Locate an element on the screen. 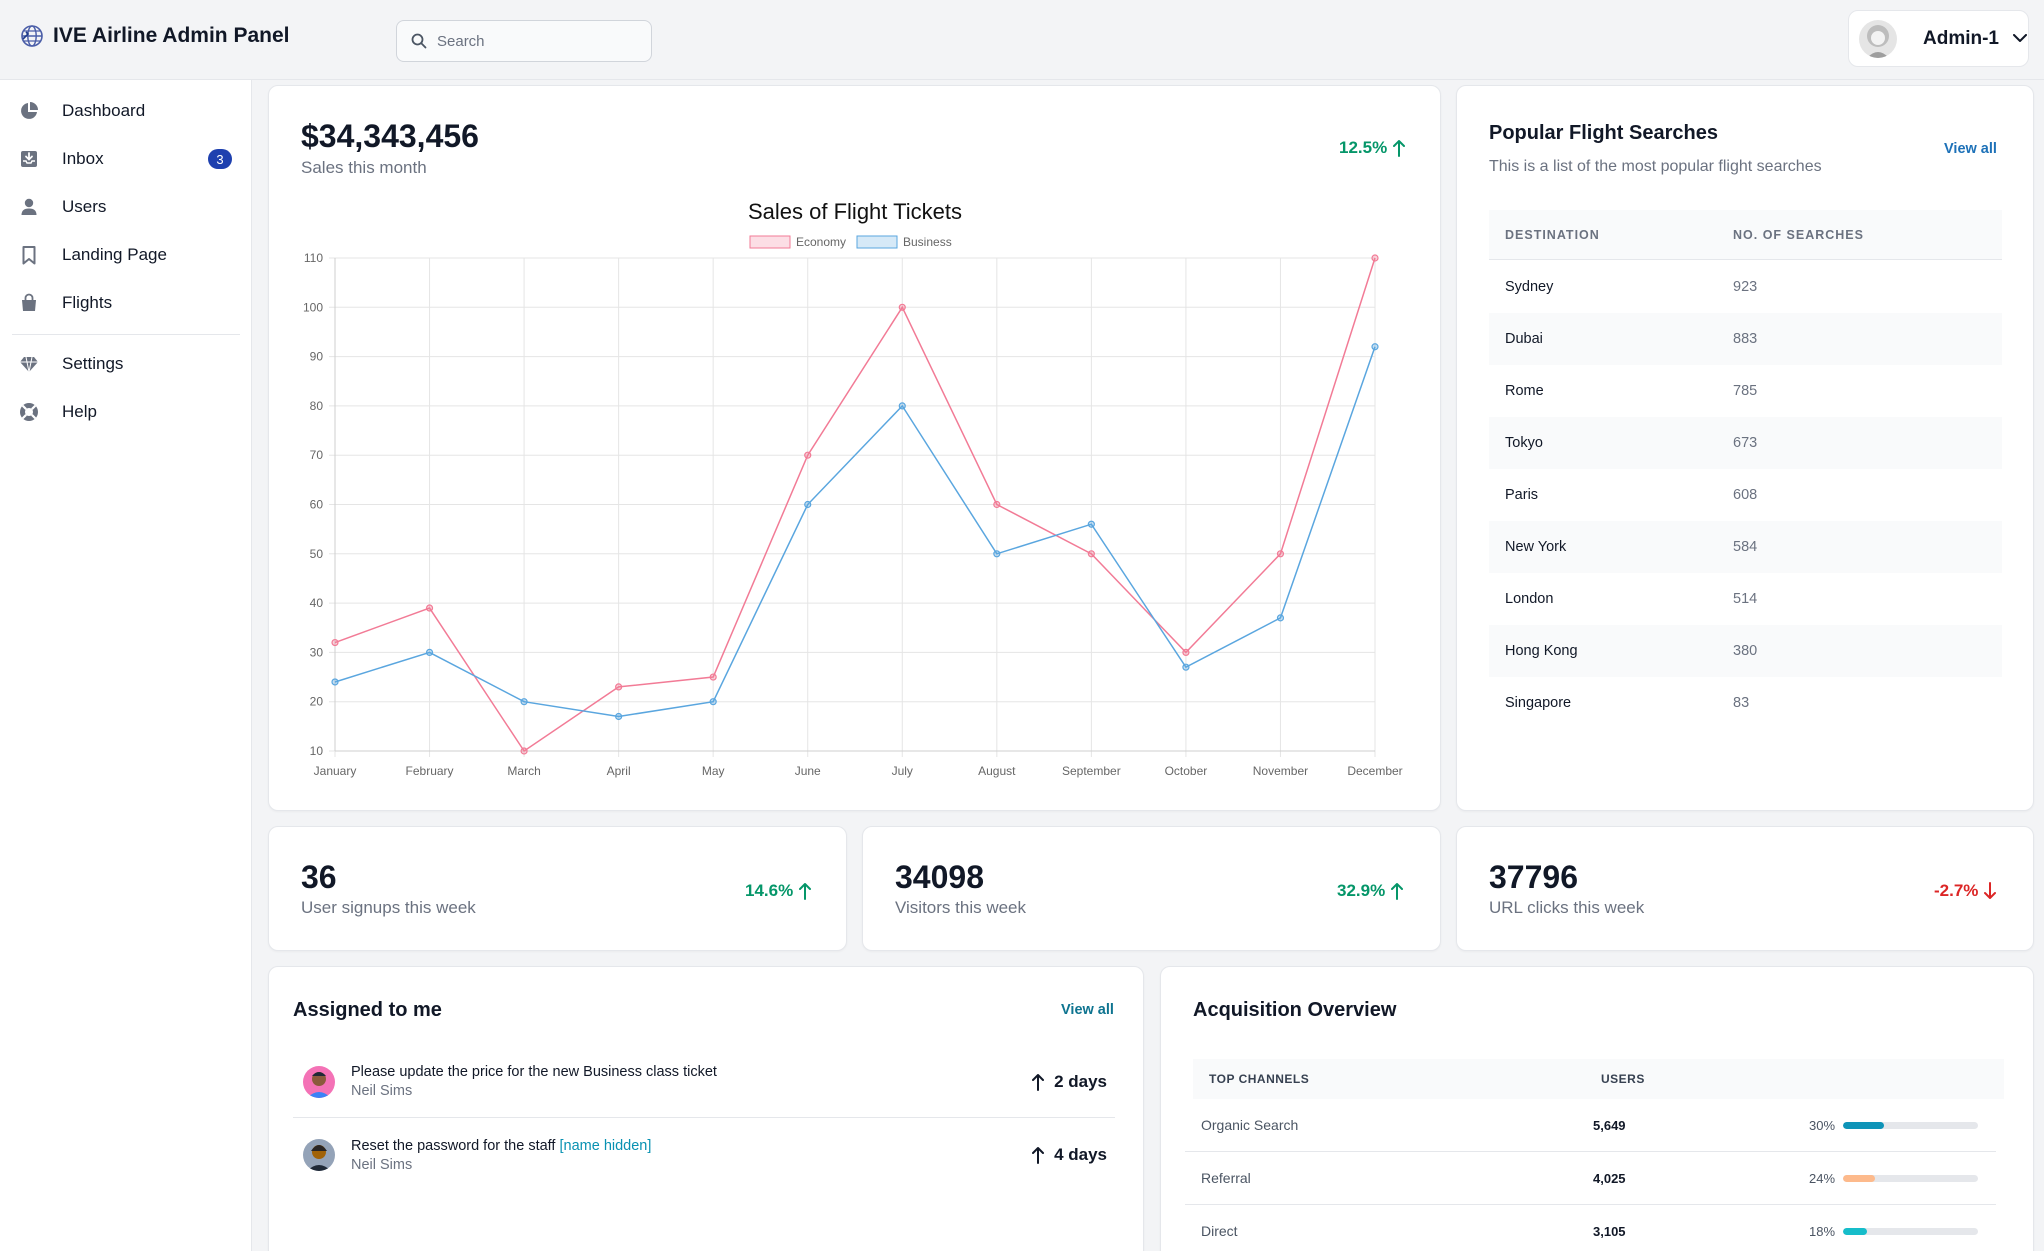  col-users: Users is located at coordinates (1623, 1079).